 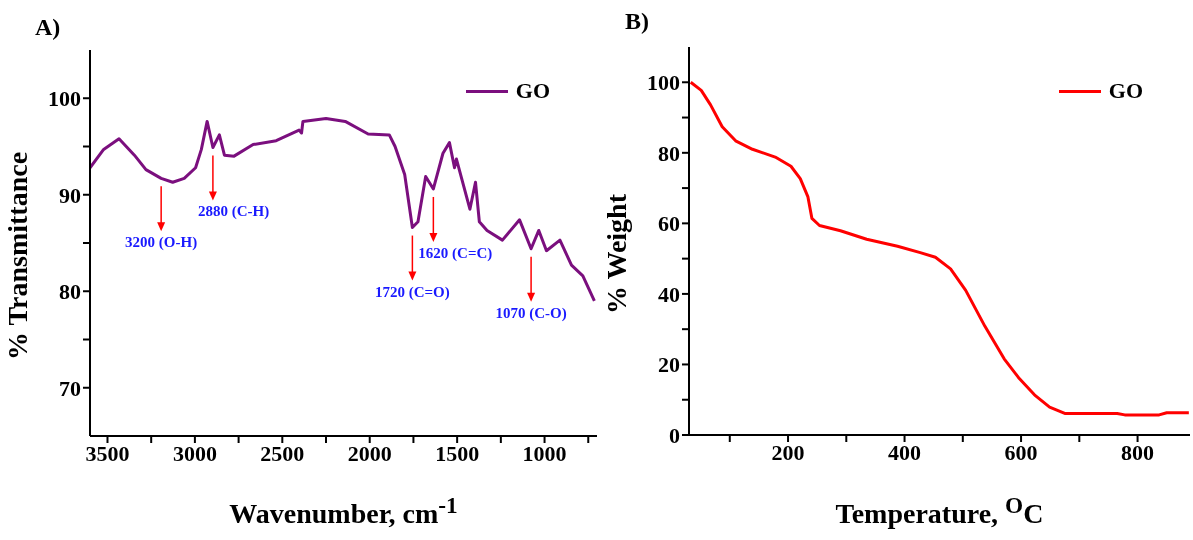 I want to click on y-tick-label: 90, so click(x=70, y=195).